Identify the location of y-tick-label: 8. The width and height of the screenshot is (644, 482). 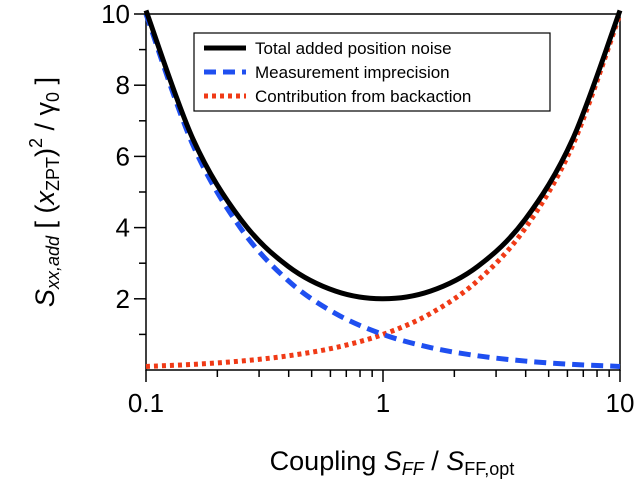
(123, 85).